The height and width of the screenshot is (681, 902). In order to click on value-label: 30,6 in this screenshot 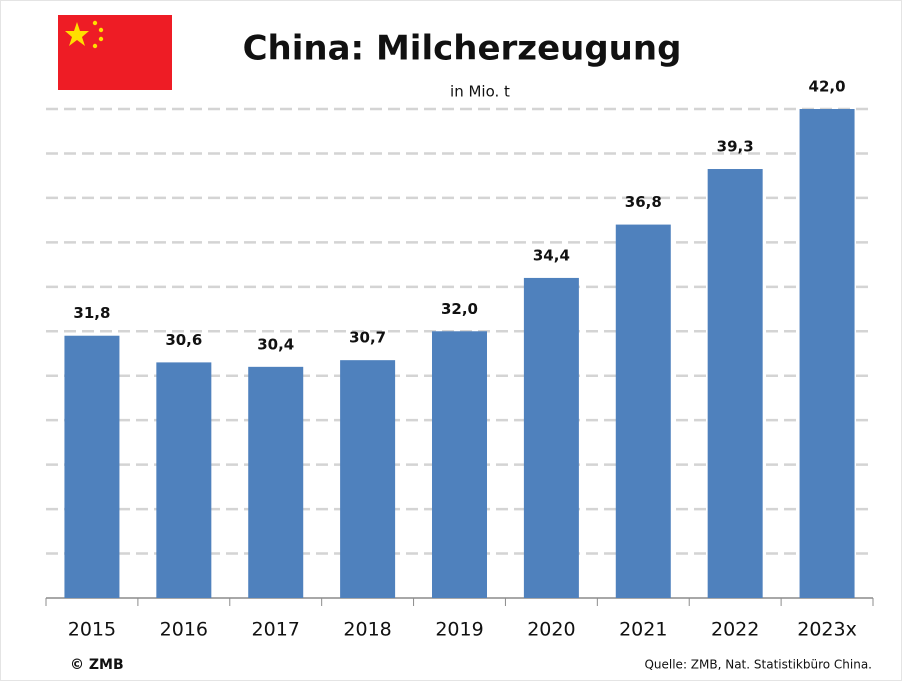, I will do `click(183, 340)`.